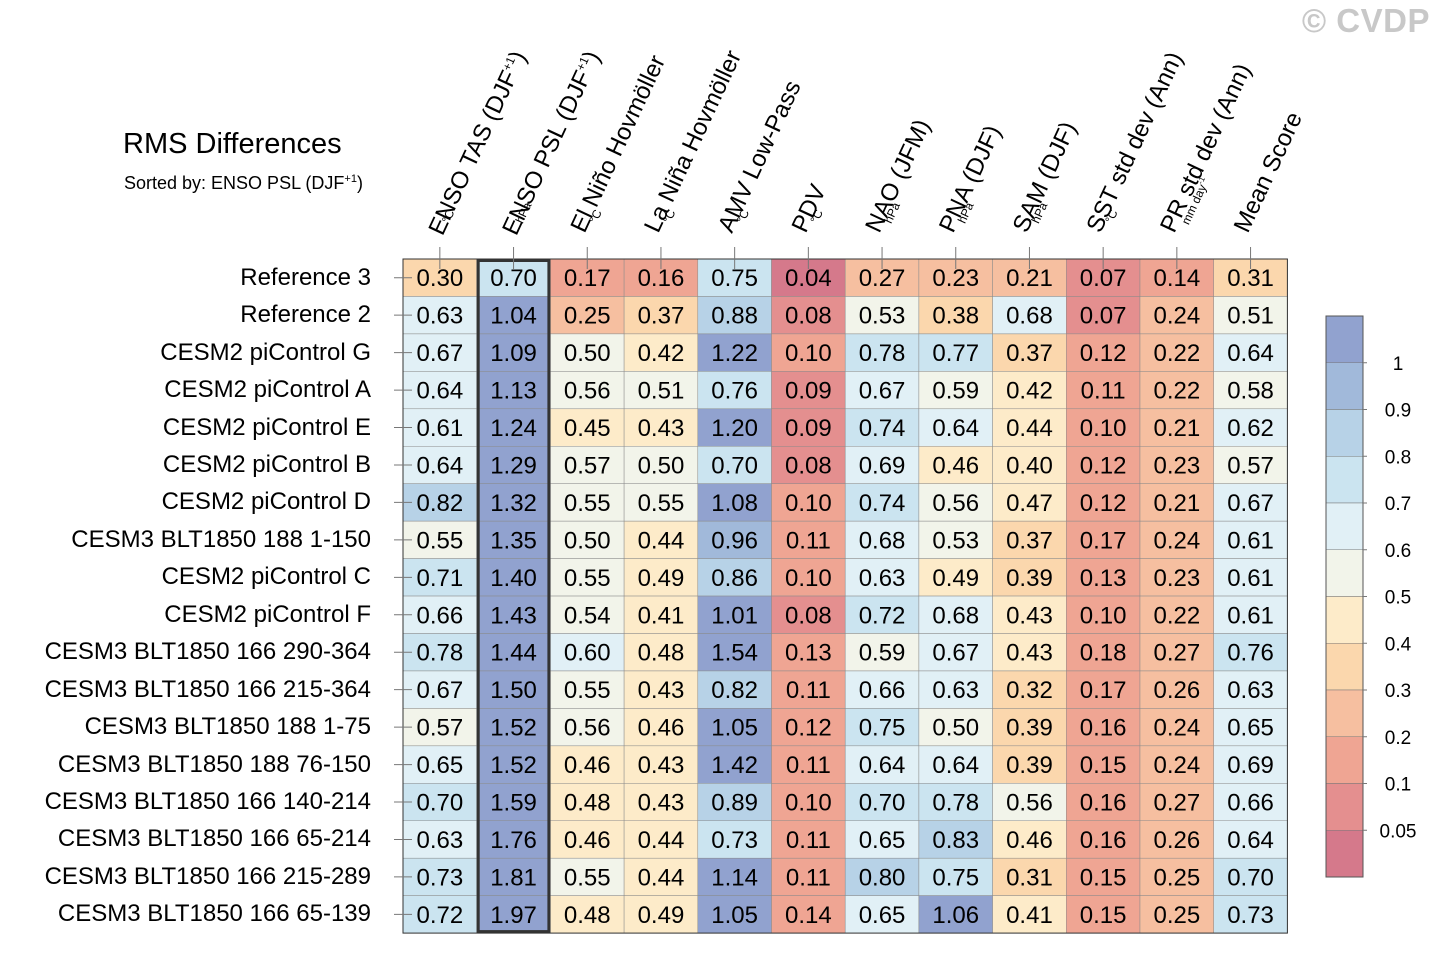 The width and height of the screenshot is (1439, 954). What do you see at coordinates (661, 840) in the screenshot?
I see `cell-value-label: 0.44` at bounding box center [661, 840].